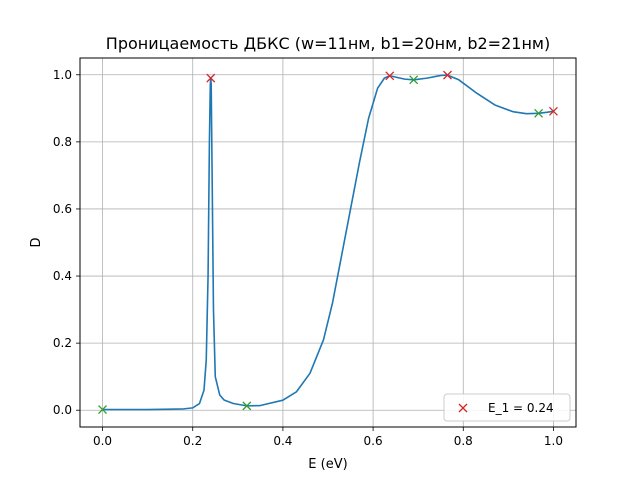 Image resolution: width=640 pixels, height=480 pixels. I want to click on y-tick-label: 0.4, so click(62, 276).